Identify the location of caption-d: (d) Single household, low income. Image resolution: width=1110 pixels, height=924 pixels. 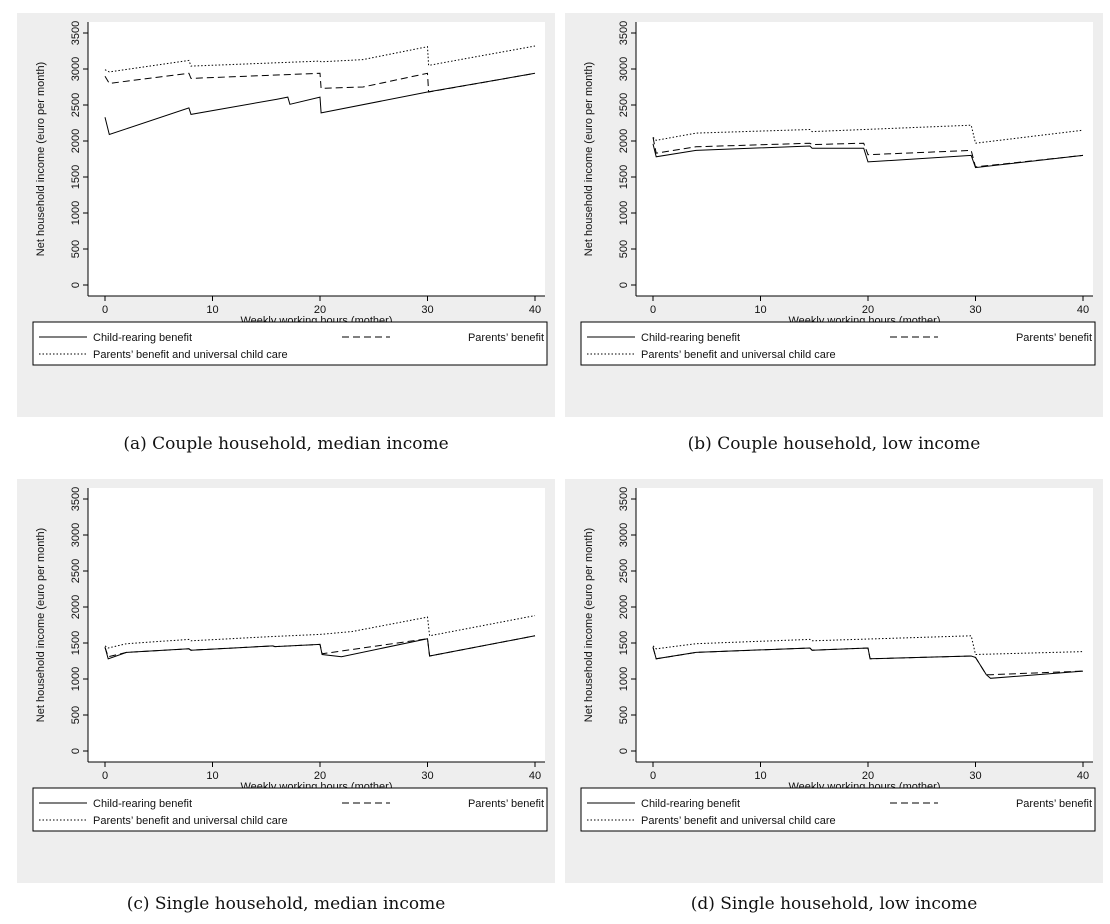
(834, 904).